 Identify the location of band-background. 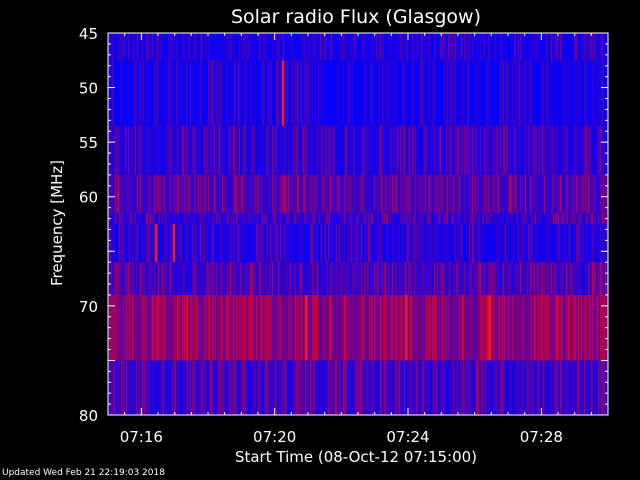
(358, 93).